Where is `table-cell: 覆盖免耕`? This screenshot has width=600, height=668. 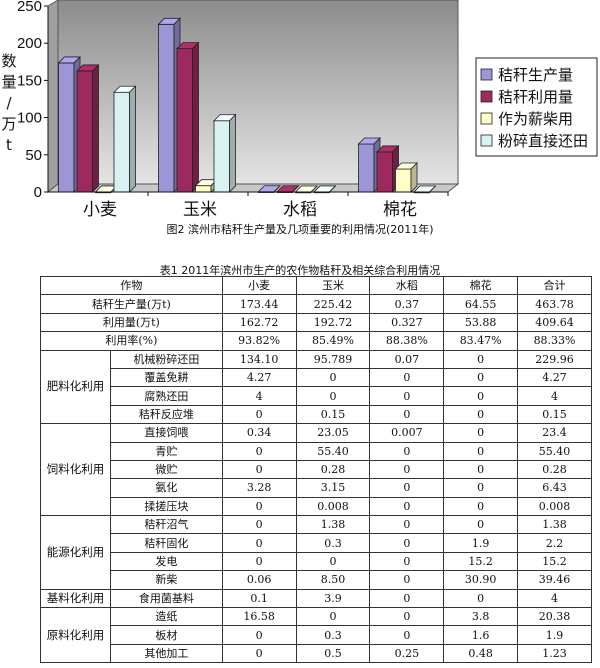 table-cell: 覆盖免耕 is located at coordinates (166, 377).